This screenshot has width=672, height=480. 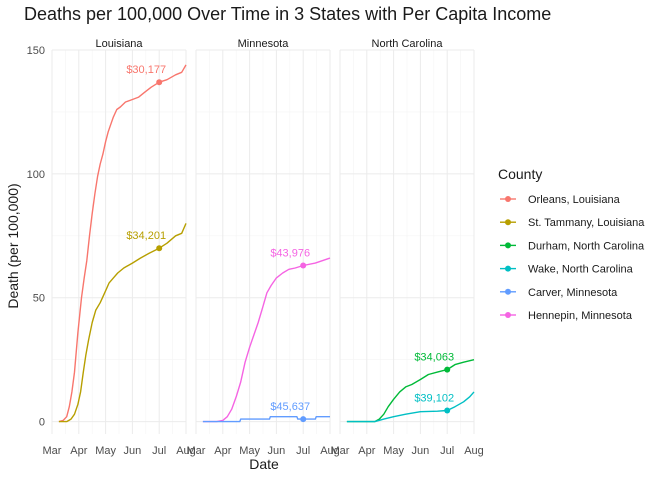 What do you see at coordinates (408, 44) in the screenshot?
I see `facet-strip-label: North Carolina` at bounding box center [408, 44].